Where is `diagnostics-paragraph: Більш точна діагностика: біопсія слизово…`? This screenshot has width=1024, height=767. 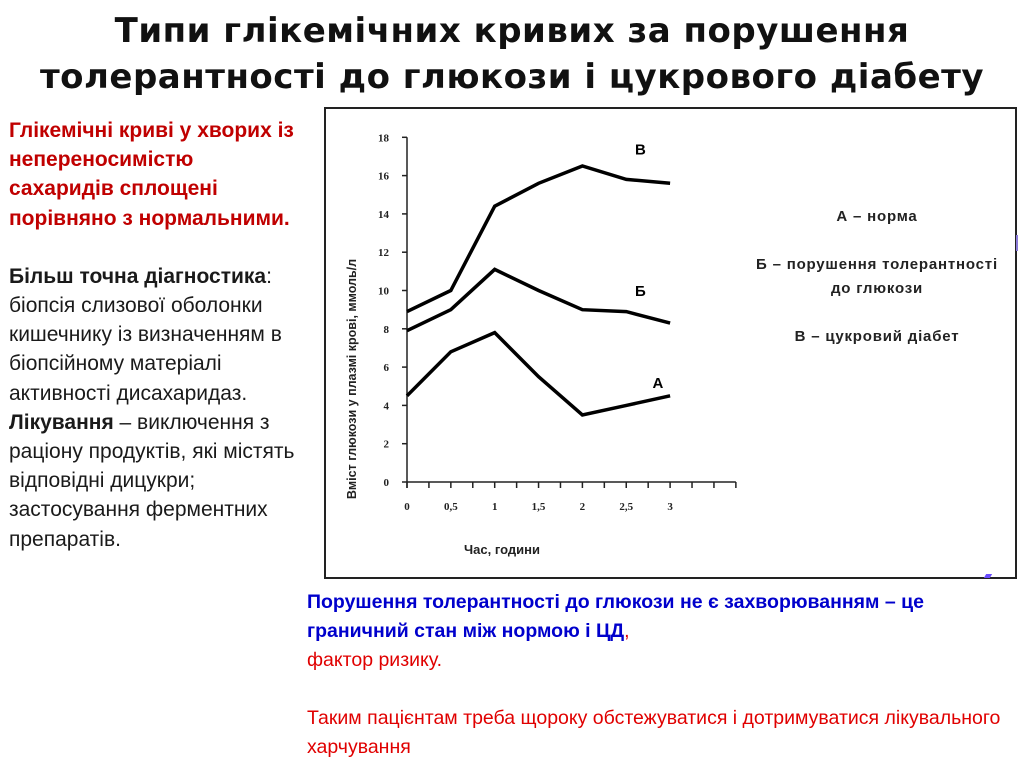
diagnostics-paragraph: Більш точна діагностика: біопсія слизово… is located at coordinates (154, 335).